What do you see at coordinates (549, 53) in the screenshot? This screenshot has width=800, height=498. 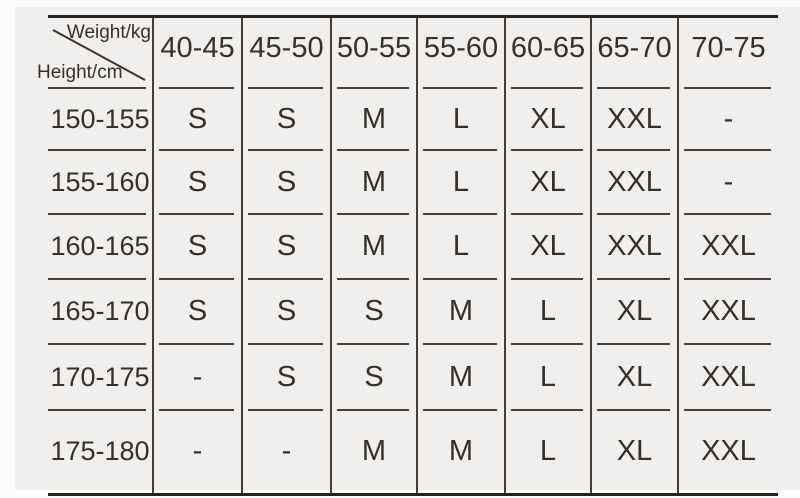 I see `column-header-60-65: 60-65` at bounding box center [549, 53].